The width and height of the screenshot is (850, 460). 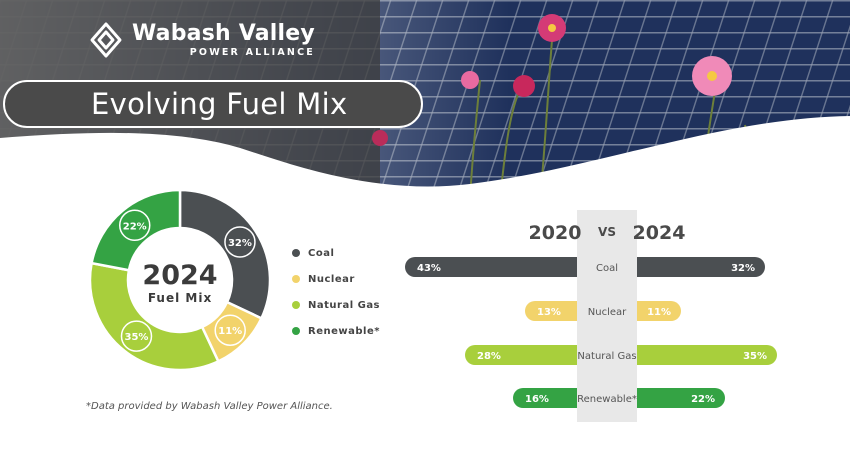 What do you see at coordinates (526, 355) in the screenshot?
I see `bar-2020-natural-gas` at bounding box center [526, 355].